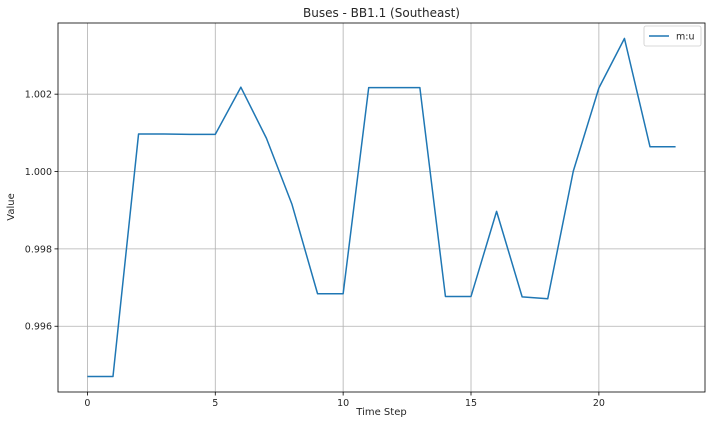 Image resolution: width=712 pixels, height=424 pixels. Describe the element at coordinates (599, 403) in the screenshot. I see `x-tick-label: 20` at that location.